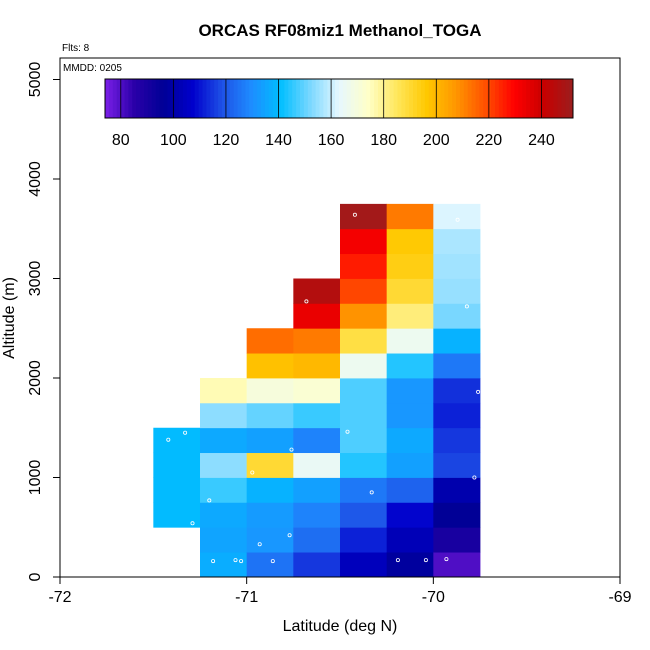  I want to click on y-tick-label-1: 1000, so click(35, 478).